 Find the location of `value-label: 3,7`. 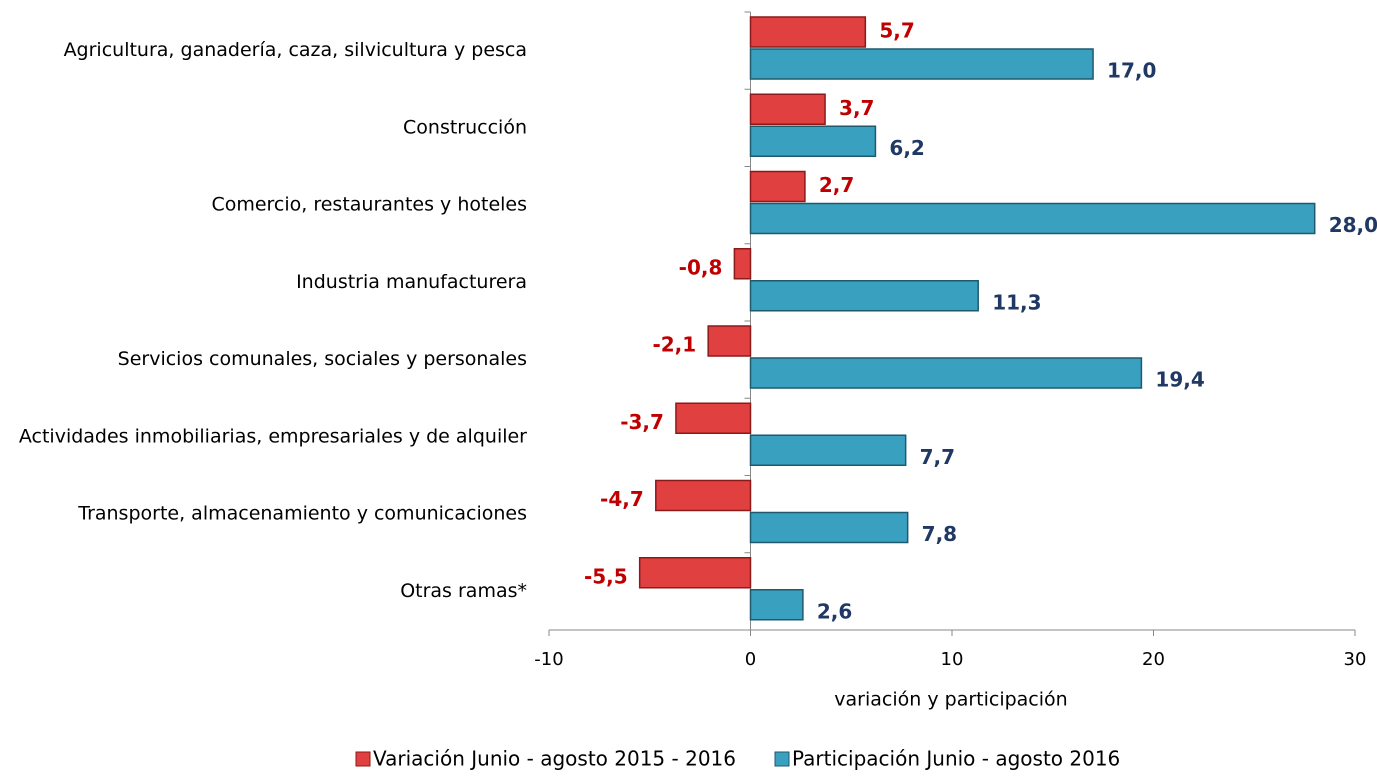

value-label: 3,7 is located at coordinates (856, 108).